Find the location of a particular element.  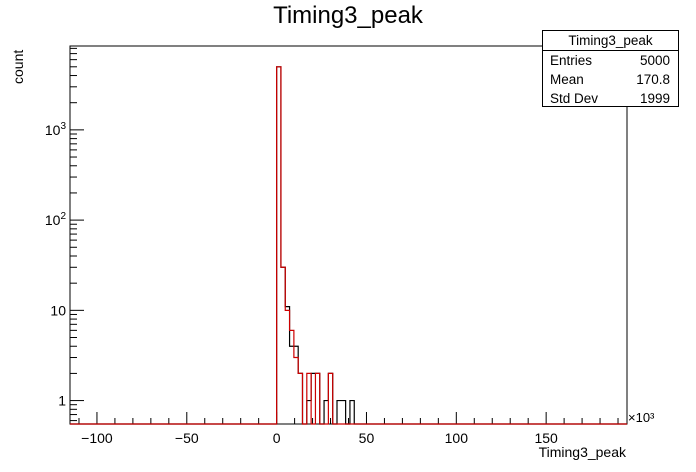

x-tick-label: 150 is located at coordinates (546, 438).